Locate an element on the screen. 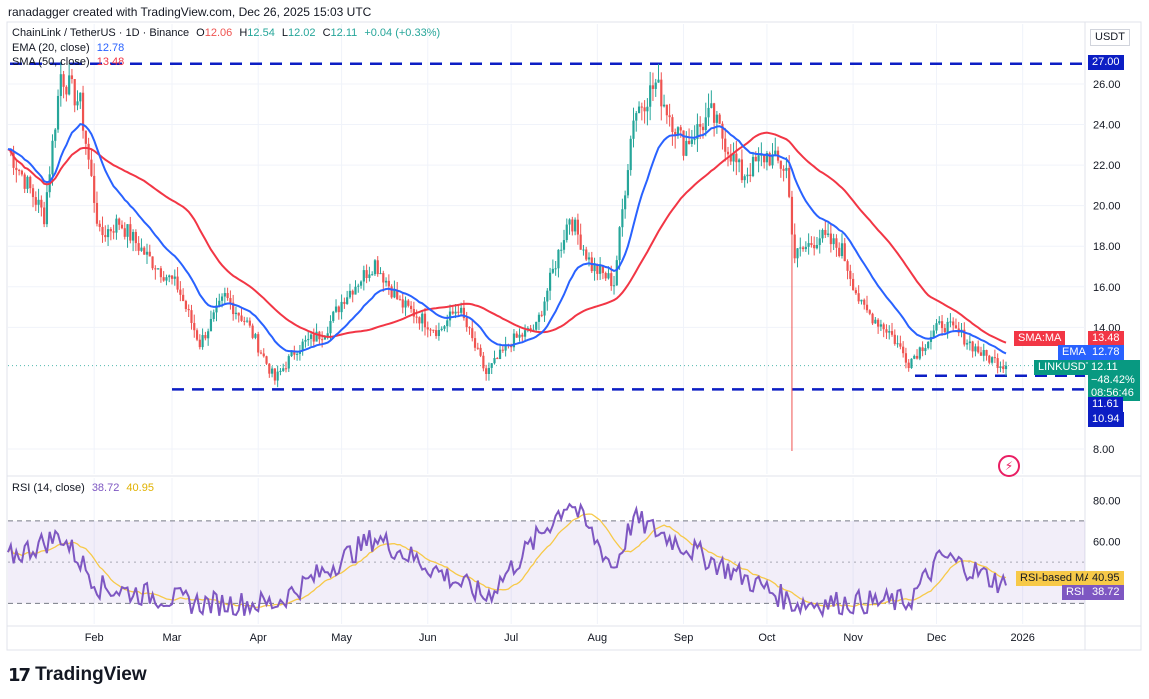 This screenshot has height=699, width=1149. rsi-line is located at coordinates (507, 560).